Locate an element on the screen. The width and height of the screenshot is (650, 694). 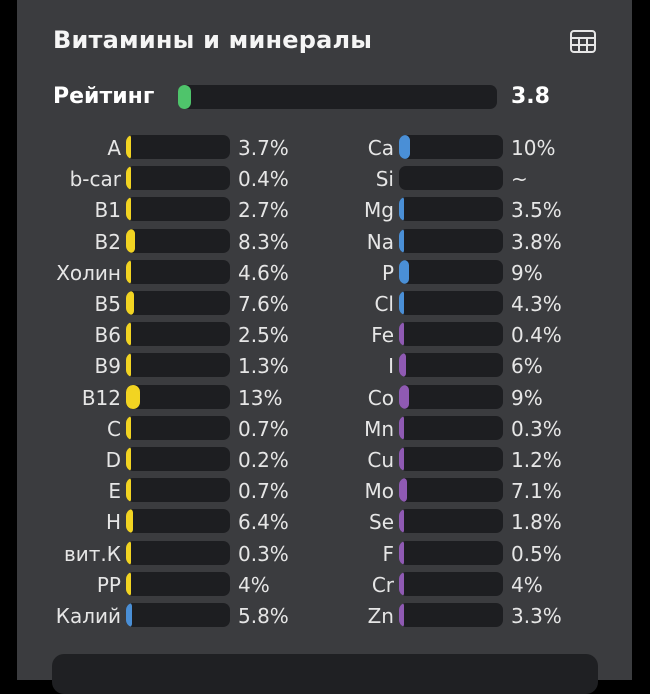
vitamin-row: B1 2.7% is located at coordinates (324, 210).